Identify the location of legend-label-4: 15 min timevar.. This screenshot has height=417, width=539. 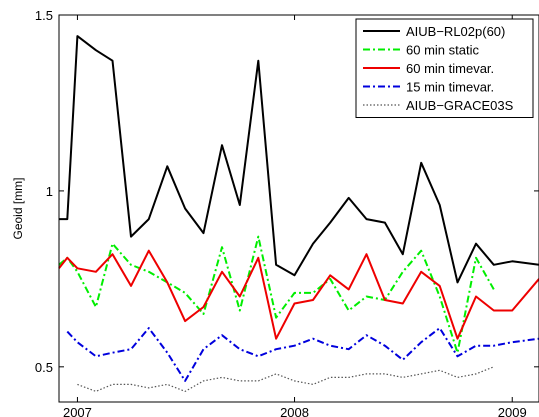
(450, 87).